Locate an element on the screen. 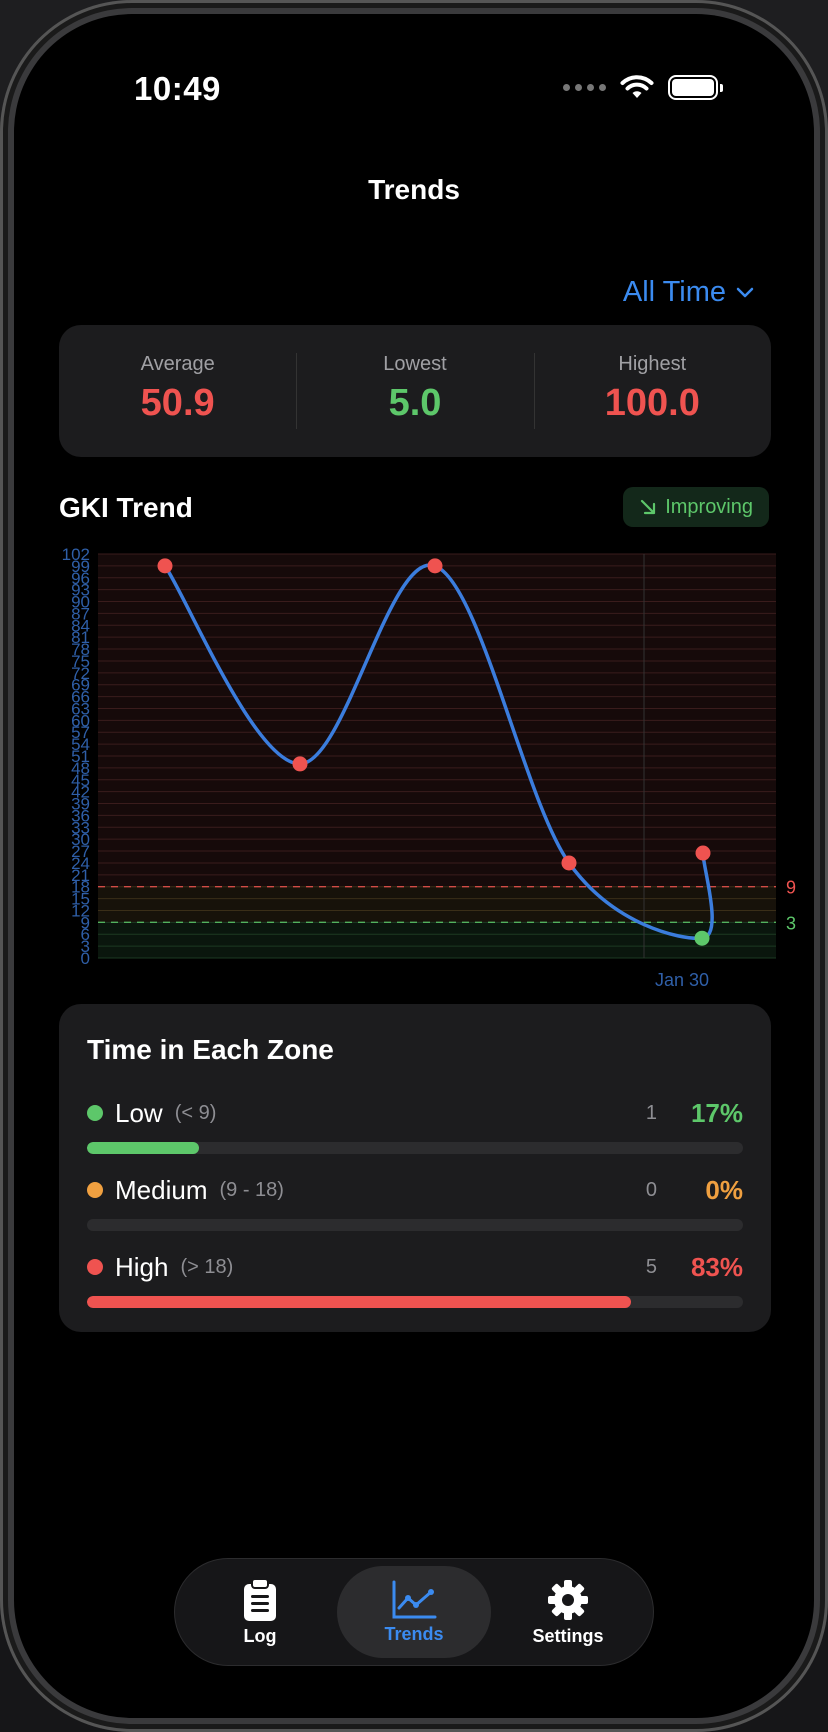  chevron-down-icon is located at coordinates (745, 292).